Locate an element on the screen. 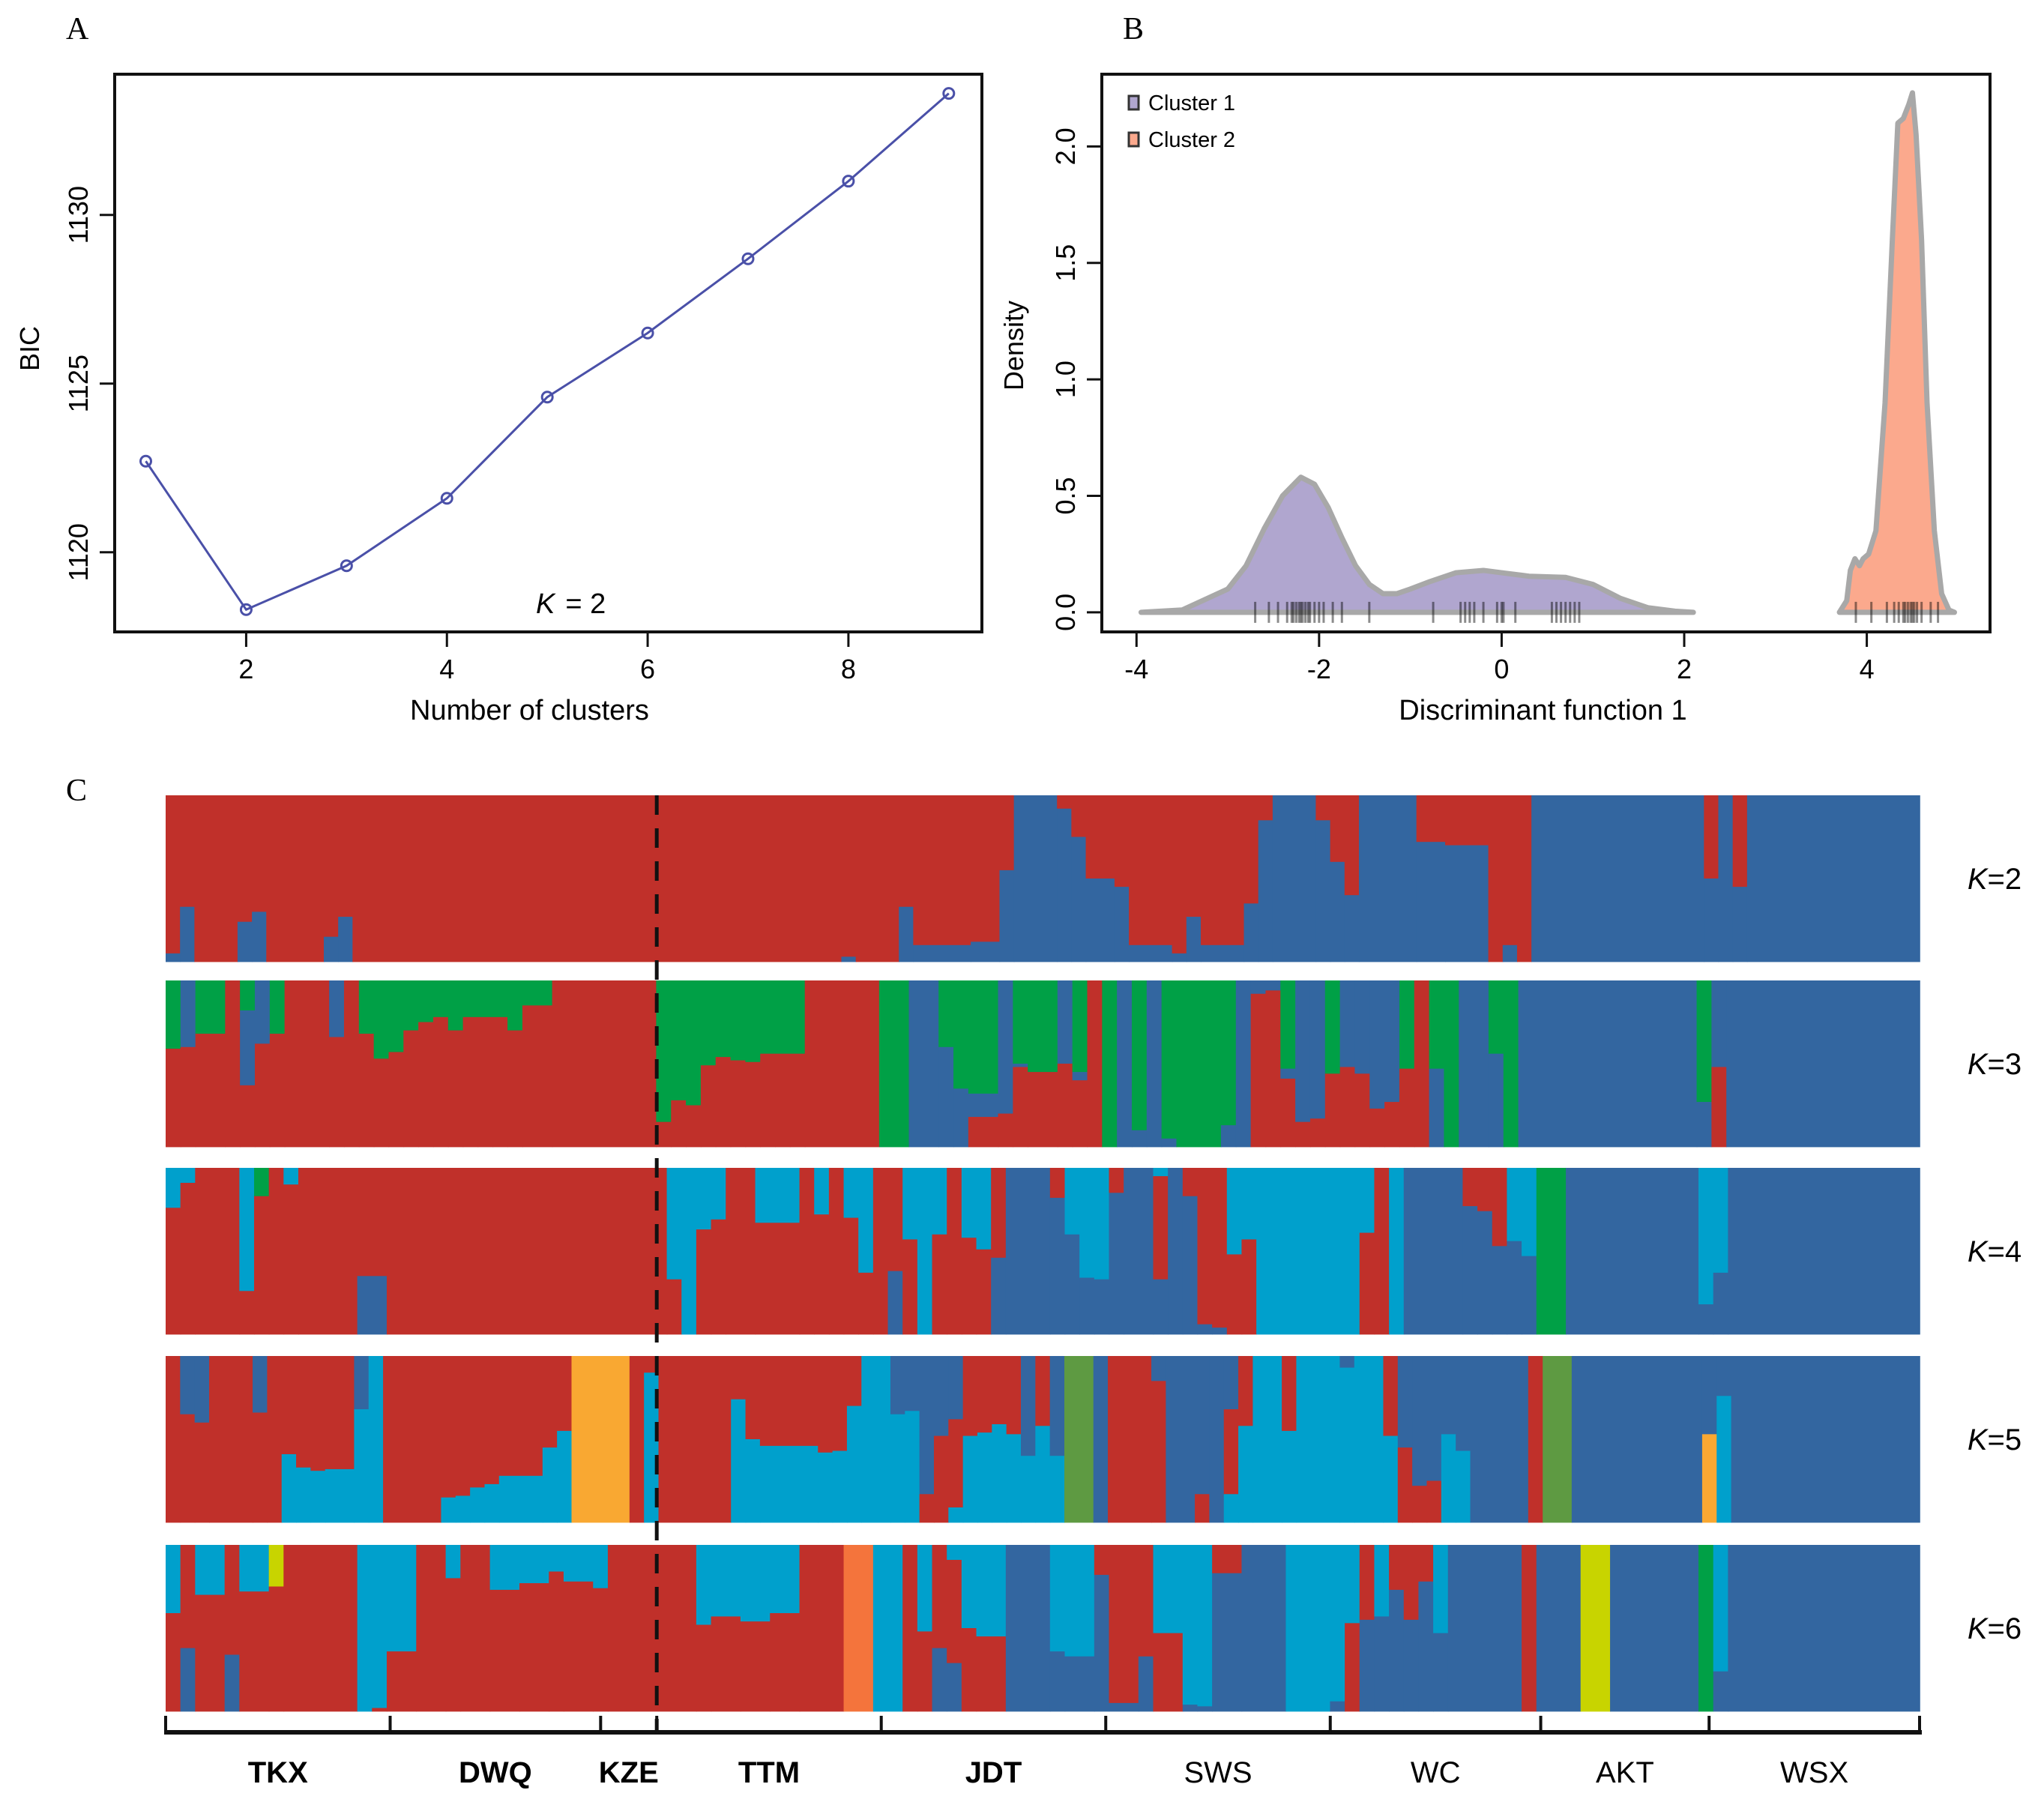 The height and width of the screenshot is (1817, 2044). x-tick-label: 2 is located at coordinates (1684, 669).